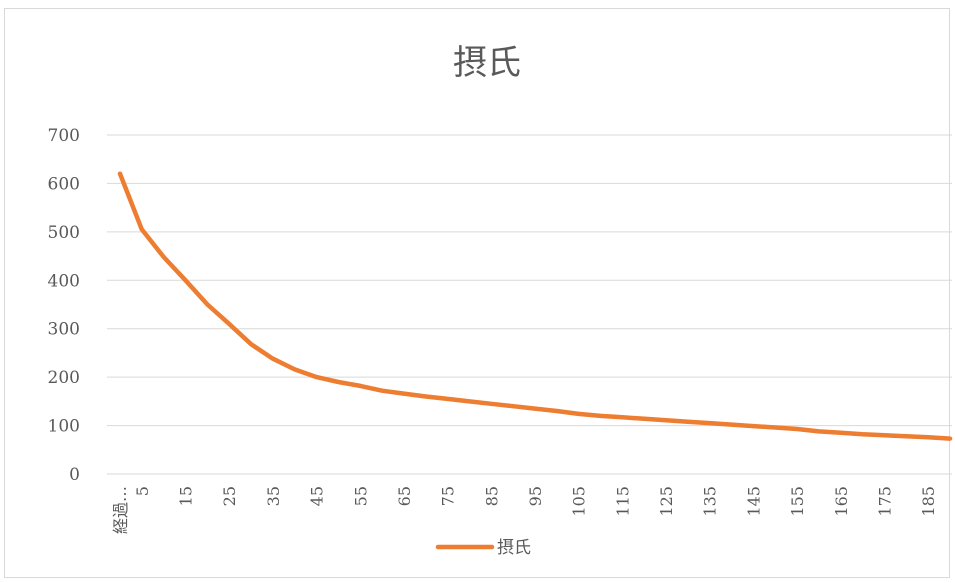  Describe the element at coordinates (64, 427) in the screenshot. I see `y-tick-label: 100` at that location.